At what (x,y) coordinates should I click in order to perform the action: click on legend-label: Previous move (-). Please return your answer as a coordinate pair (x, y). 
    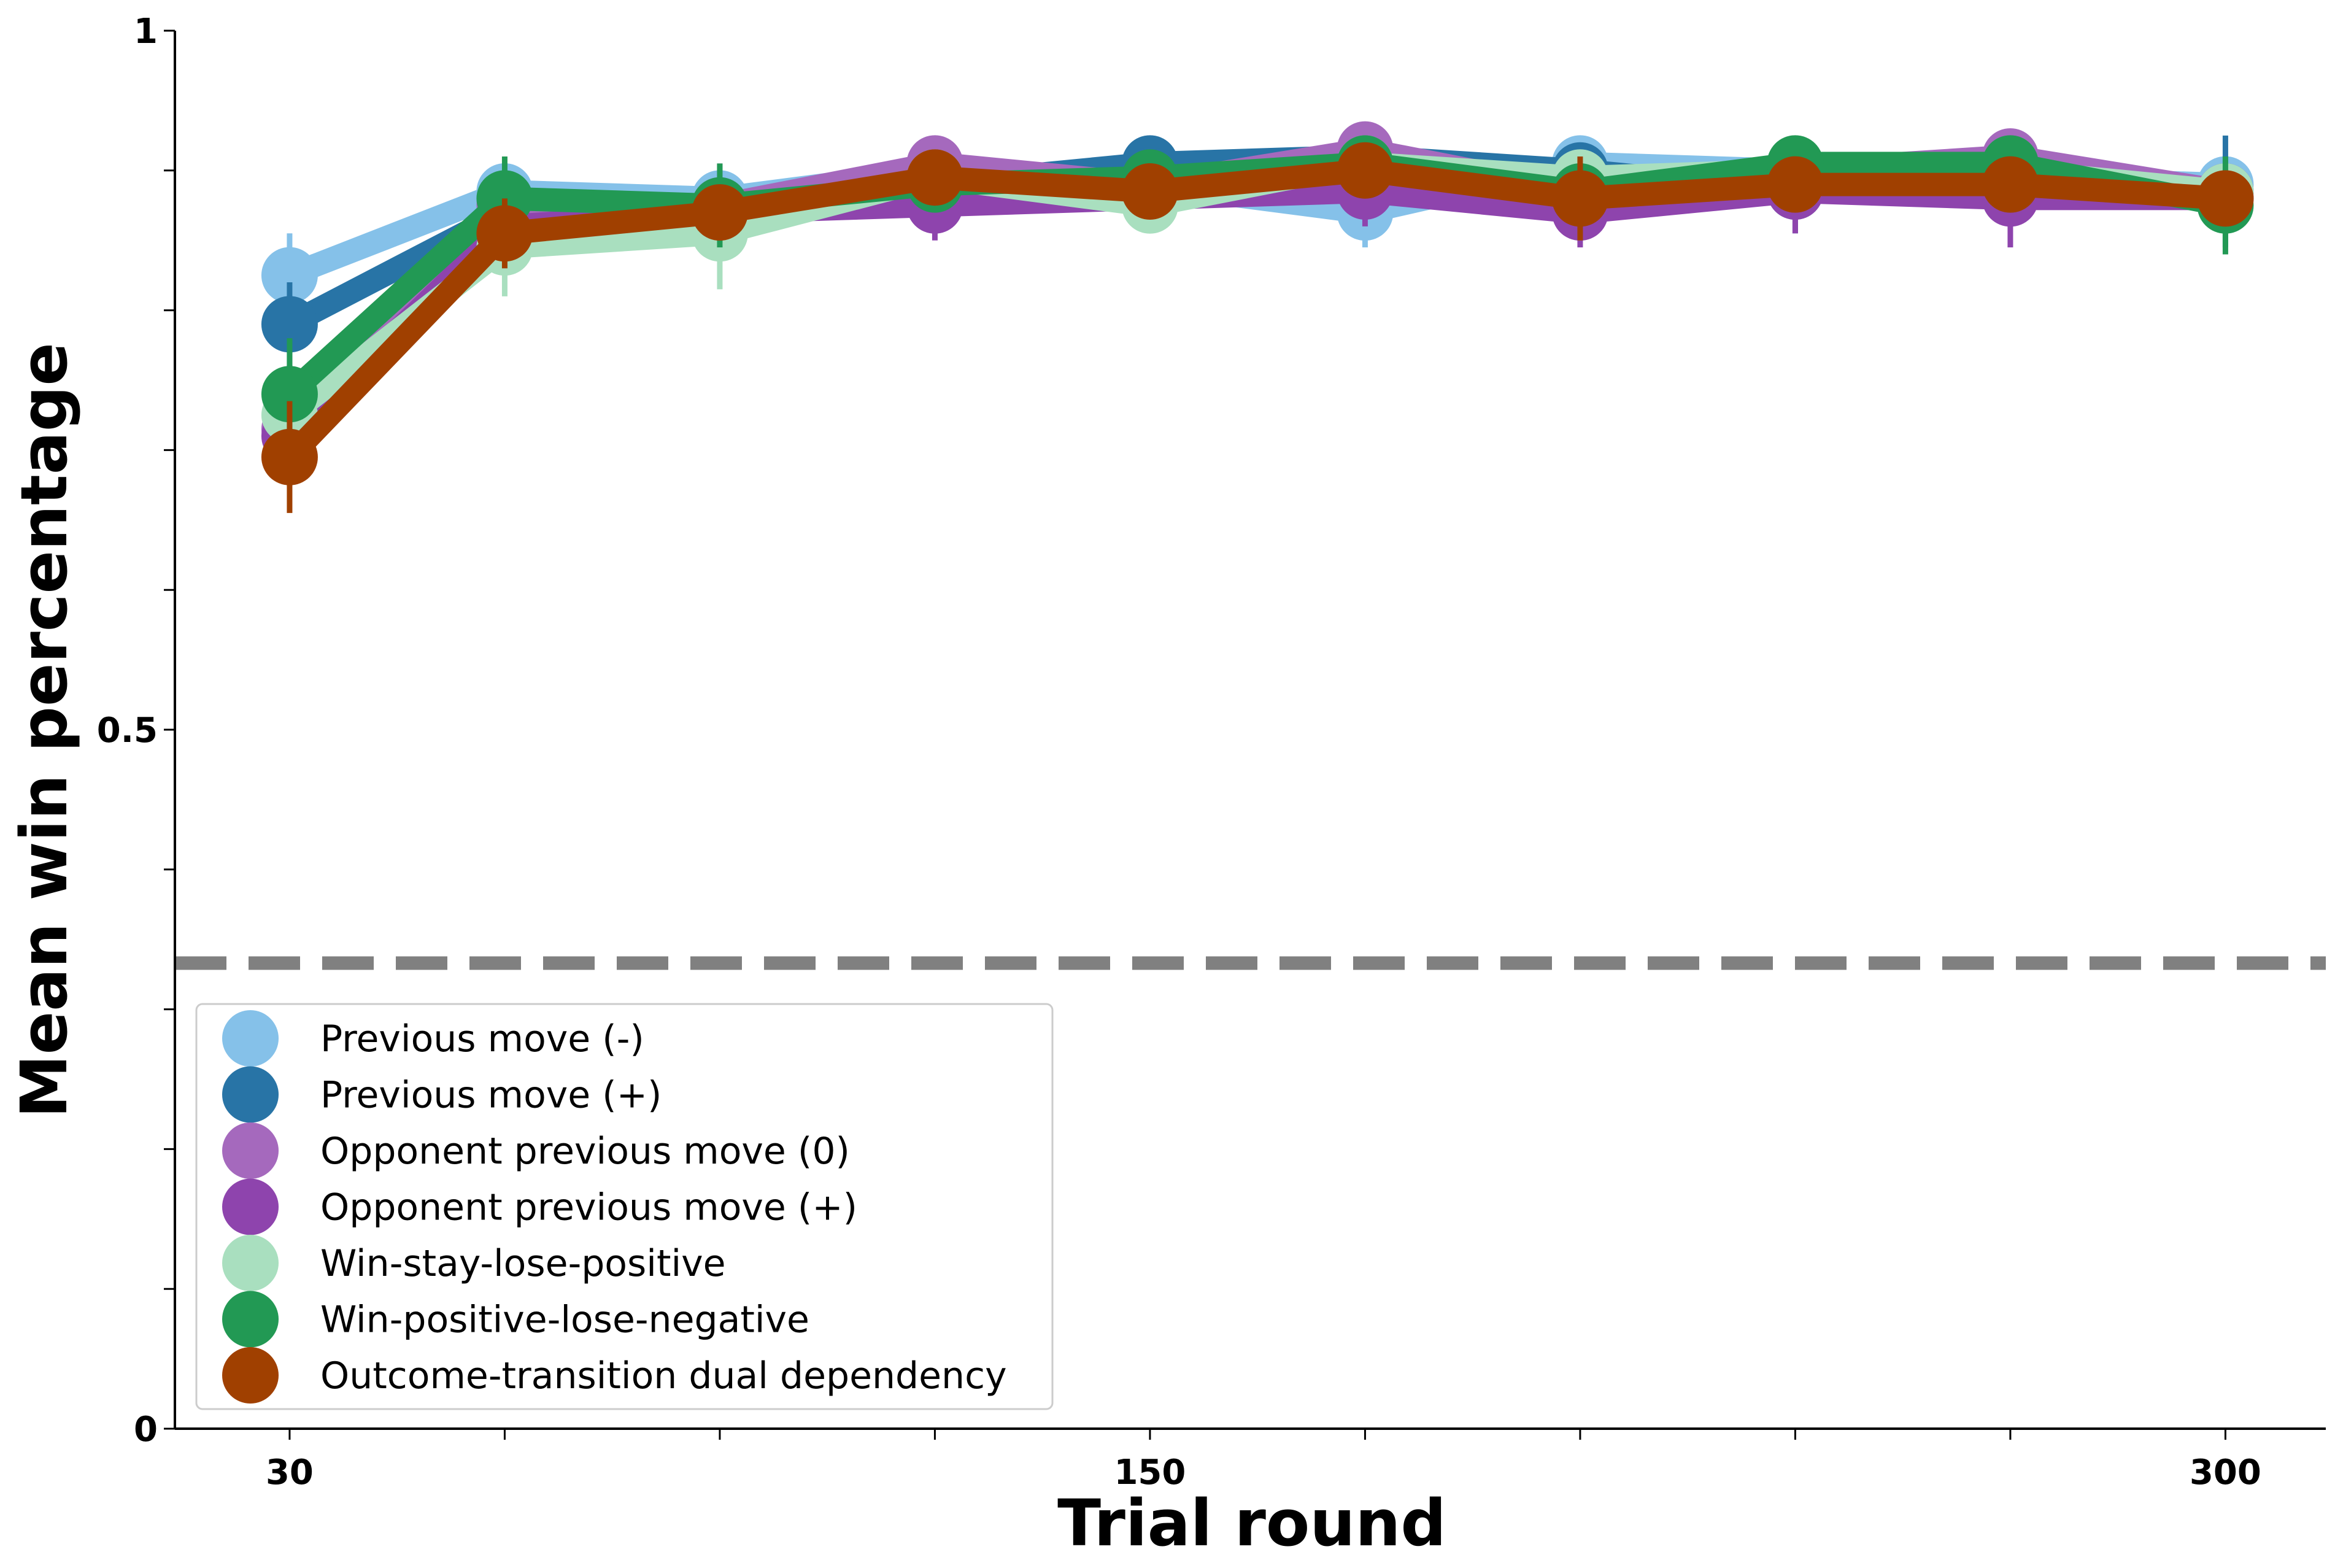
    Looking at the image, I should click on (482, 1039).